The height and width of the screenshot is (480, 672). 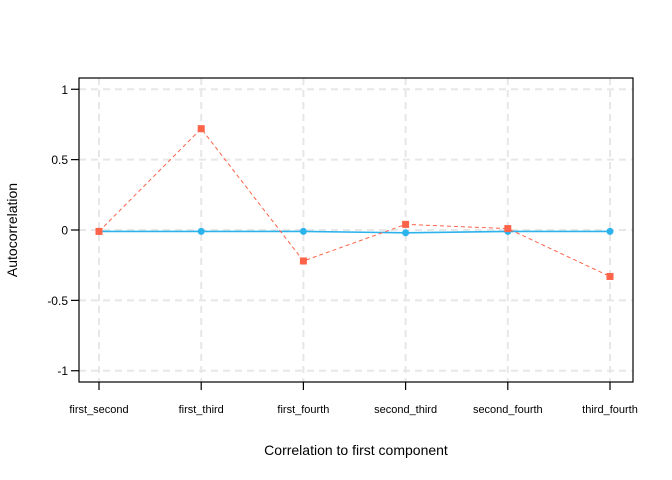 What do you see at coordinates (98, 410) in the screenshot?
I see `x-category-label: first_second` at bounding box center [98, 410].